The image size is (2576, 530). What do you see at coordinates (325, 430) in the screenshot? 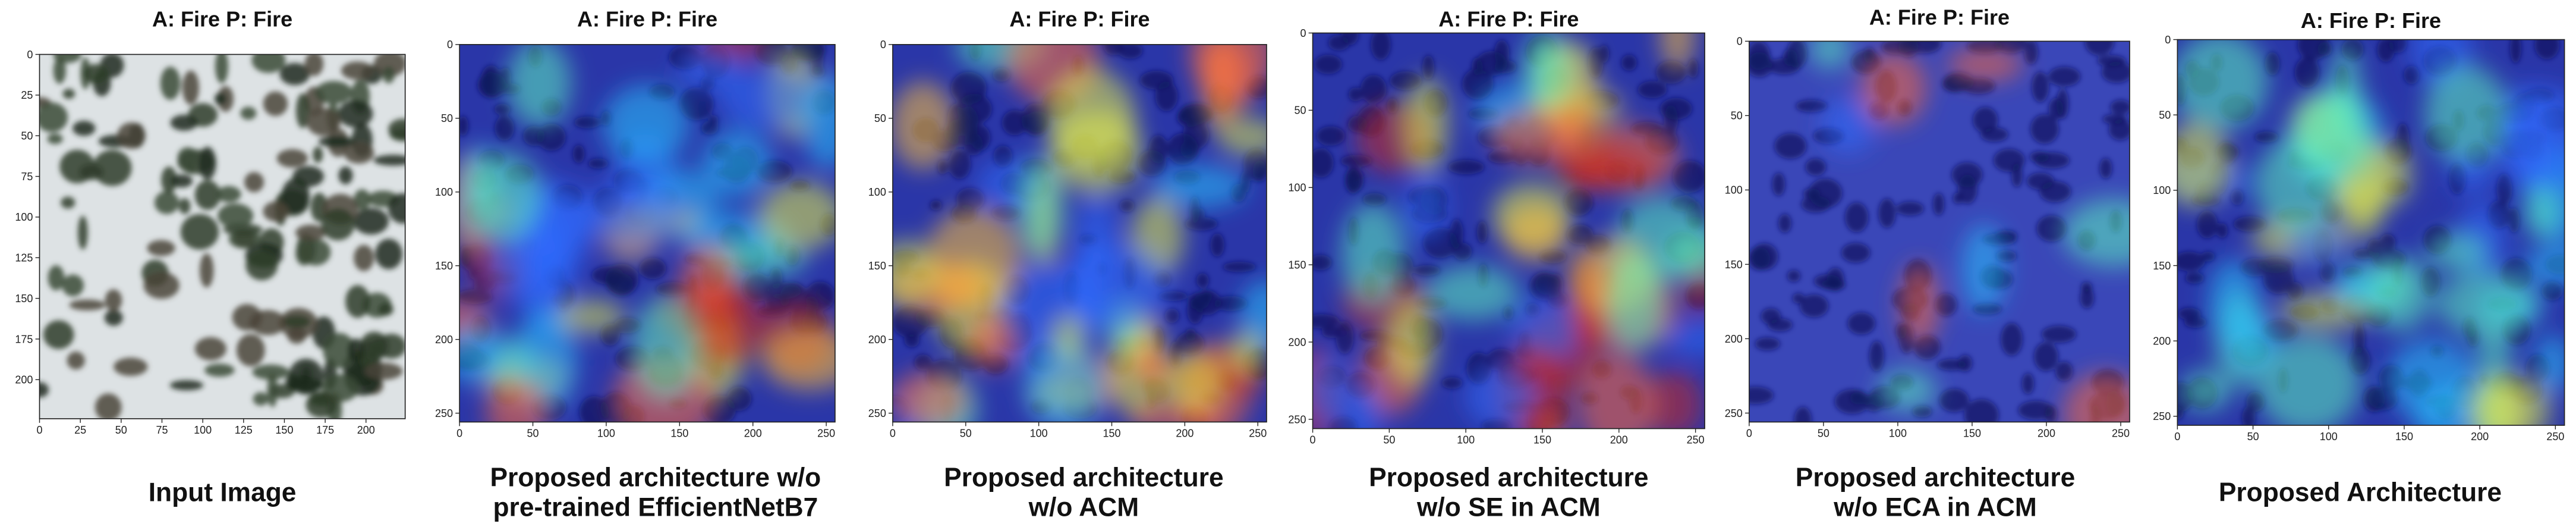
I see `x-tick-label: 175` at bounding box center [325, 430].